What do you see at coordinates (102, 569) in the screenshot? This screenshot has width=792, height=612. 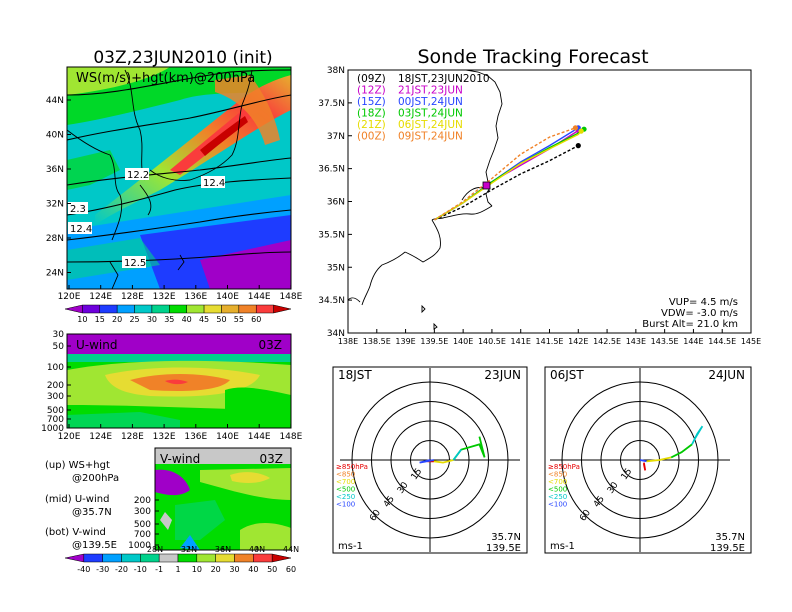 I see `colorbar-tick-label: -30` at bounding box center [102, 569].